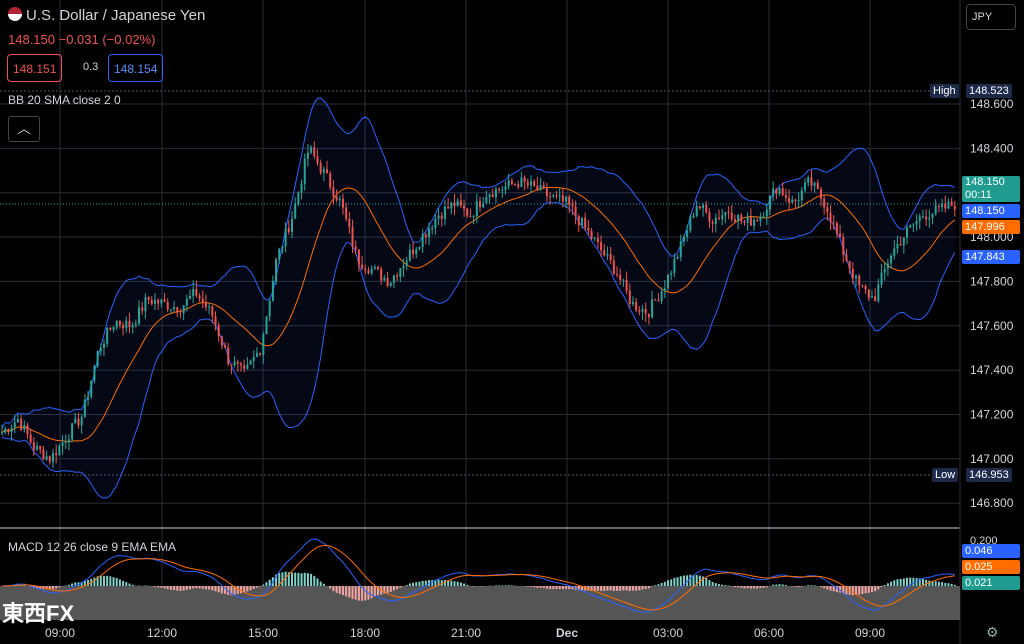 The width and height of the screenshot is (1024, 644). What do you see at coordinates (136, 68) in the screenshot?
I see `ask-button: 148.154` at bounding box center [136, 68].